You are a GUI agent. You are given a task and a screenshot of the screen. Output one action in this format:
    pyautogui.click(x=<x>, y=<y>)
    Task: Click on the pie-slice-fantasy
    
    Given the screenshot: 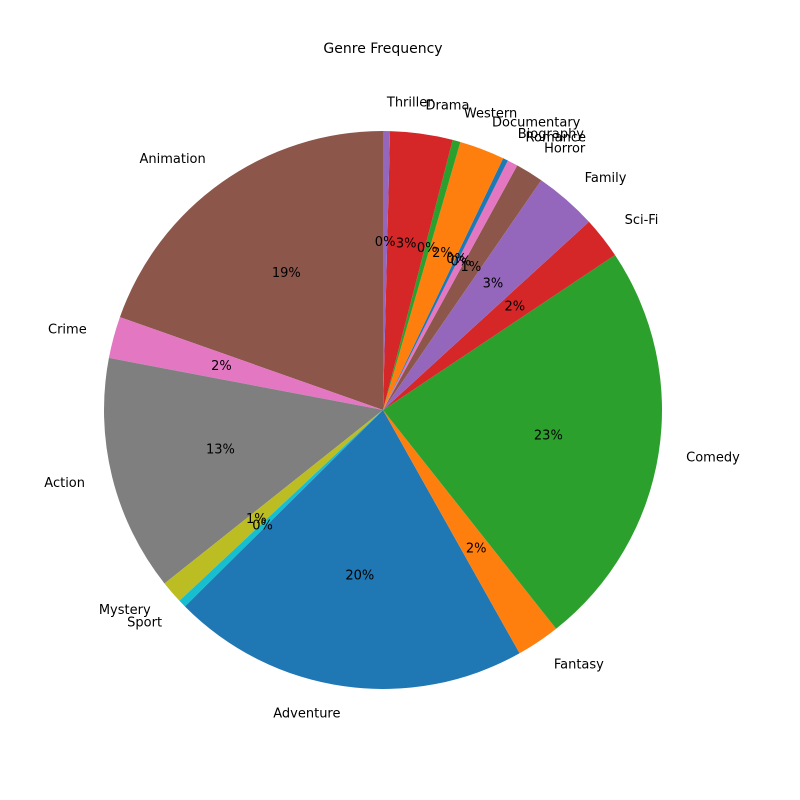 What is the action you would take?
    pyautogui.click(x=470, y=532)
    